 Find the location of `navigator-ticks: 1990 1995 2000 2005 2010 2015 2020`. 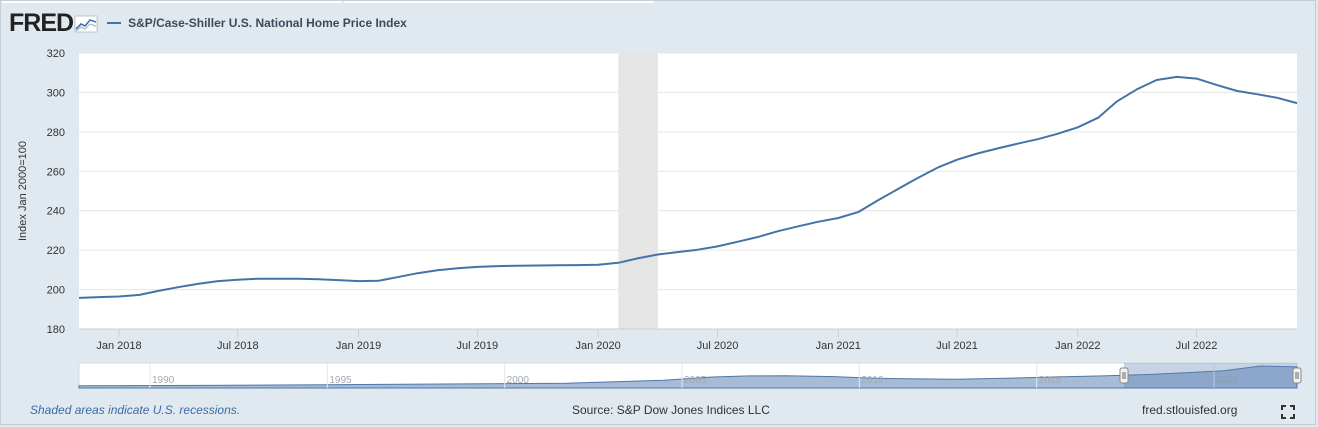

navigator-ticks: 1990 1995 2000 2005 2010 2015 2020 is located at coordinates (694, 375).